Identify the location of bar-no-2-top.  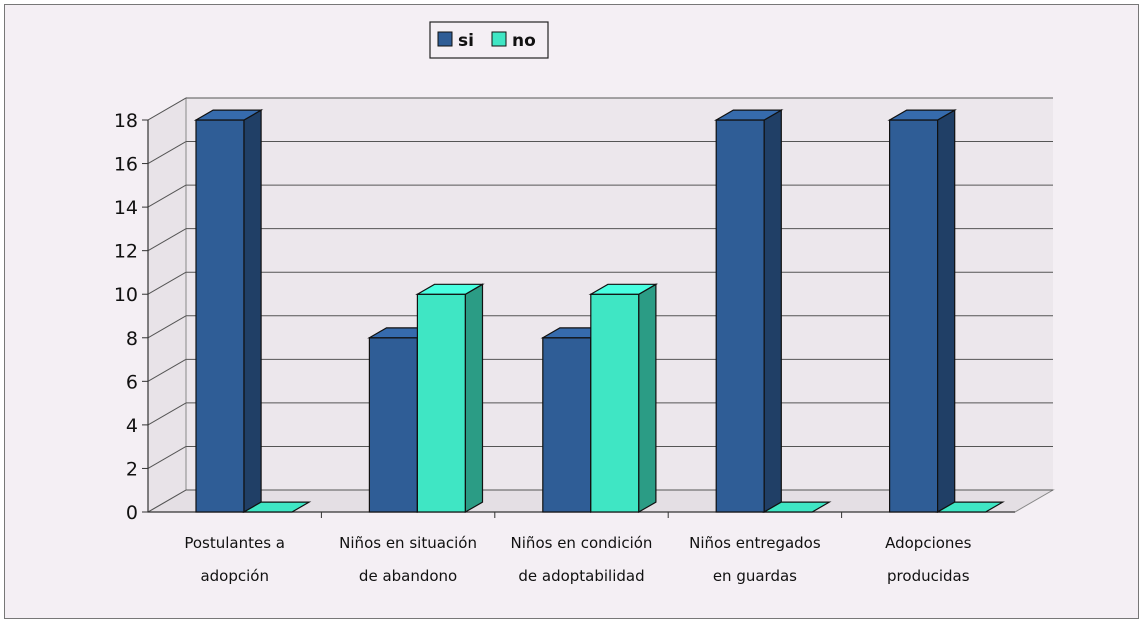
(450, 289).